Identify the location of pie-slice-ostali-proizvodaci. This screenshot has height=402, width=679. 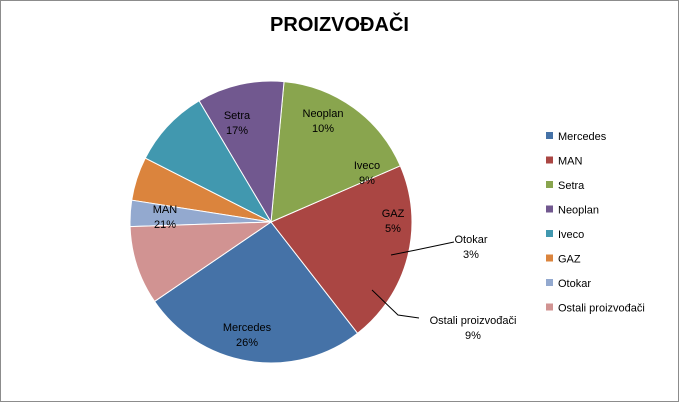
(201, 262).